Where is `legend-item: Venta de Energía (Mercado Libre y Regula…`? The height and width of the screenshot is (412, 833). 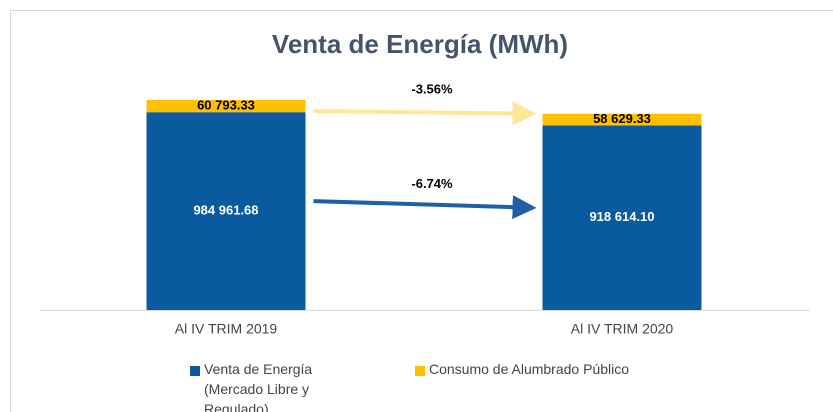 legend-item: Venta de Energía (Mercado Libre y Regula… is located at coordinates (270, 386).